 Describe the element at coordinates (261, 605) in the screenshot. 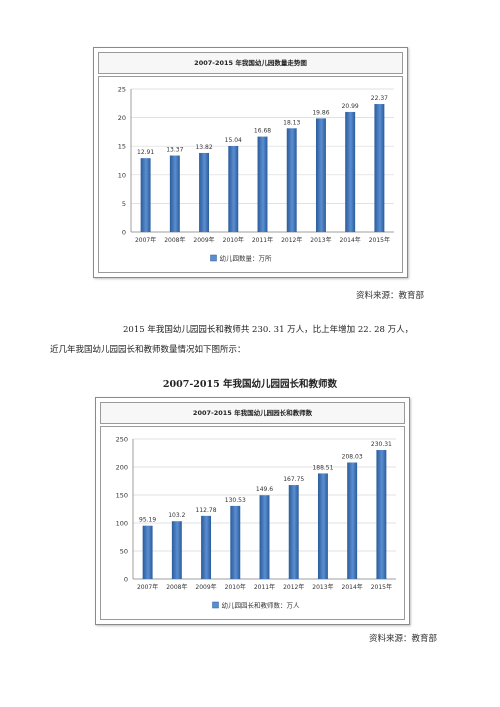

I see `legend-label: 幼儿园园长和教师数：万人` at that location.